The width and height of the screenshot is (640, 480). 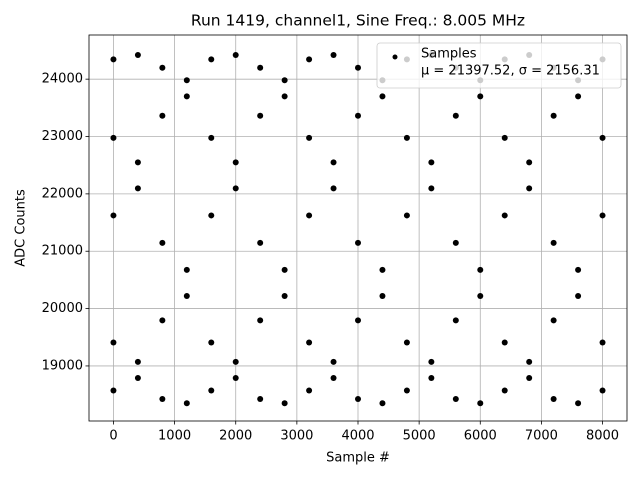 I want to click on y-tick-label: 20000, so click(x=62, y=308).